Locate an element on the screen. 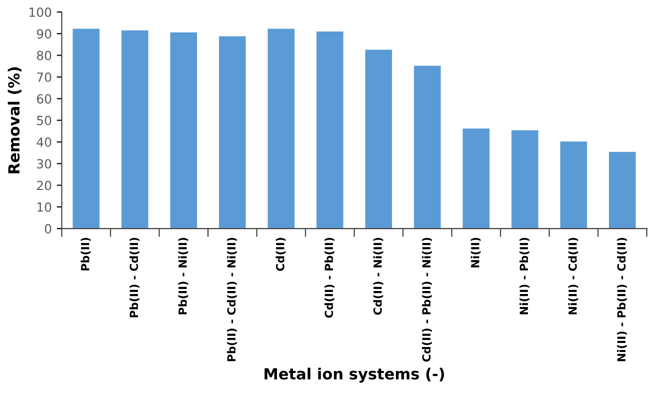  x-tick-label: Pb(II) - Ni(II) is located at coordinates (183, 276).